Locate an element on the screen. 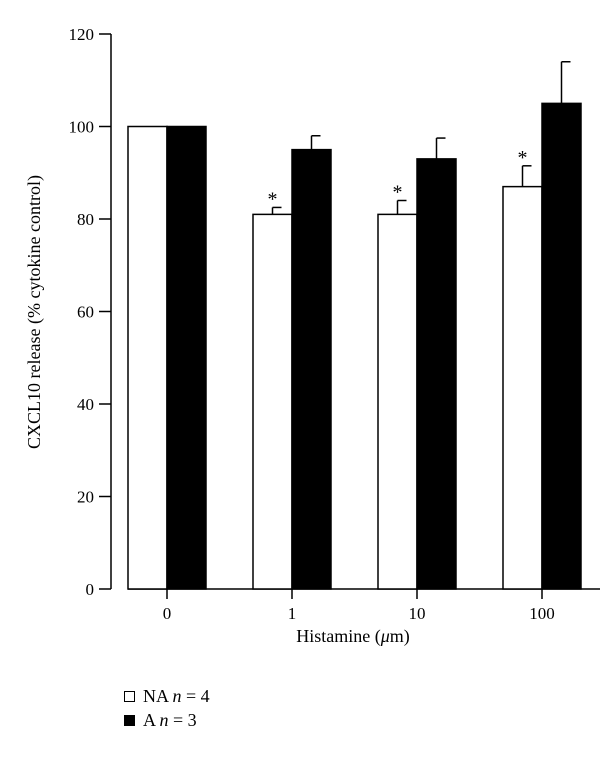  y-tick-label: 100 is located at coordinates (82, 127).